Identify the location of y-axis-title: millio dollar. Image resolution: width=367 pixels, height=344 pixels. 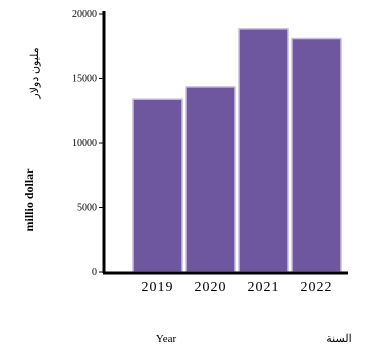
(29, 200).